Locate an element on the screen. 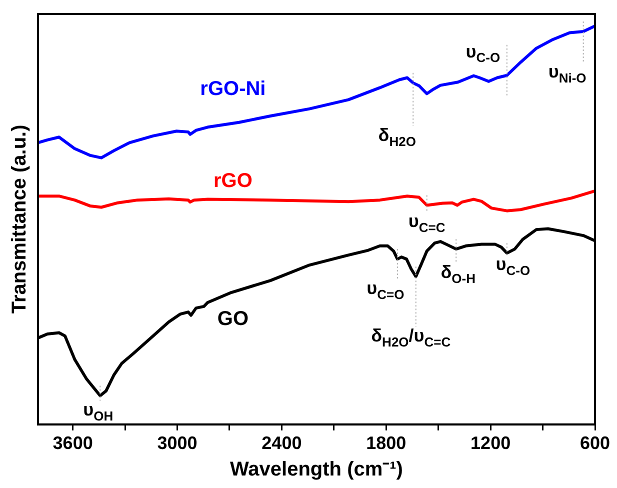 The image size is (617, 488). series-label: rGO-Ni is located at coordinates (233, 89).